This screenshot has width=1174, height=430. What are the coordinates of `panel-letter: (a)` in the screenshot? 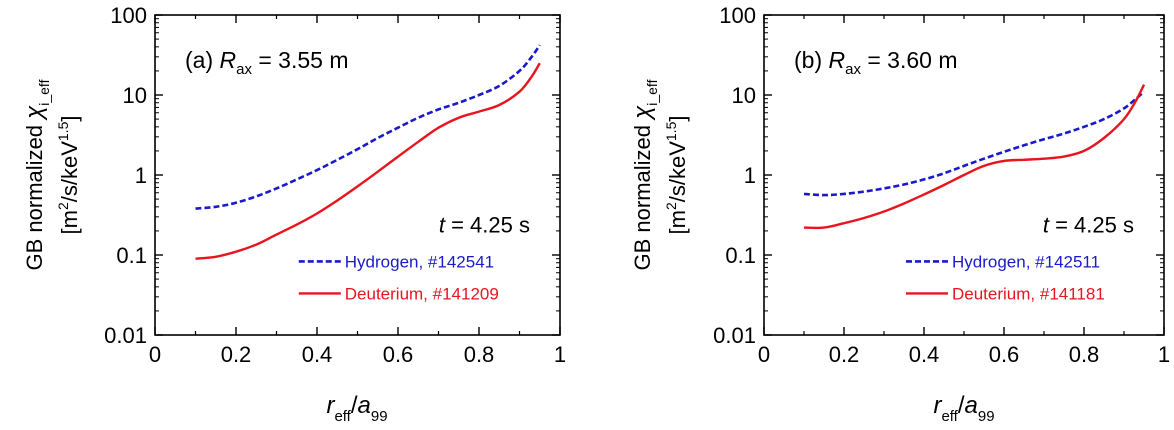 It's located at (202, 60).